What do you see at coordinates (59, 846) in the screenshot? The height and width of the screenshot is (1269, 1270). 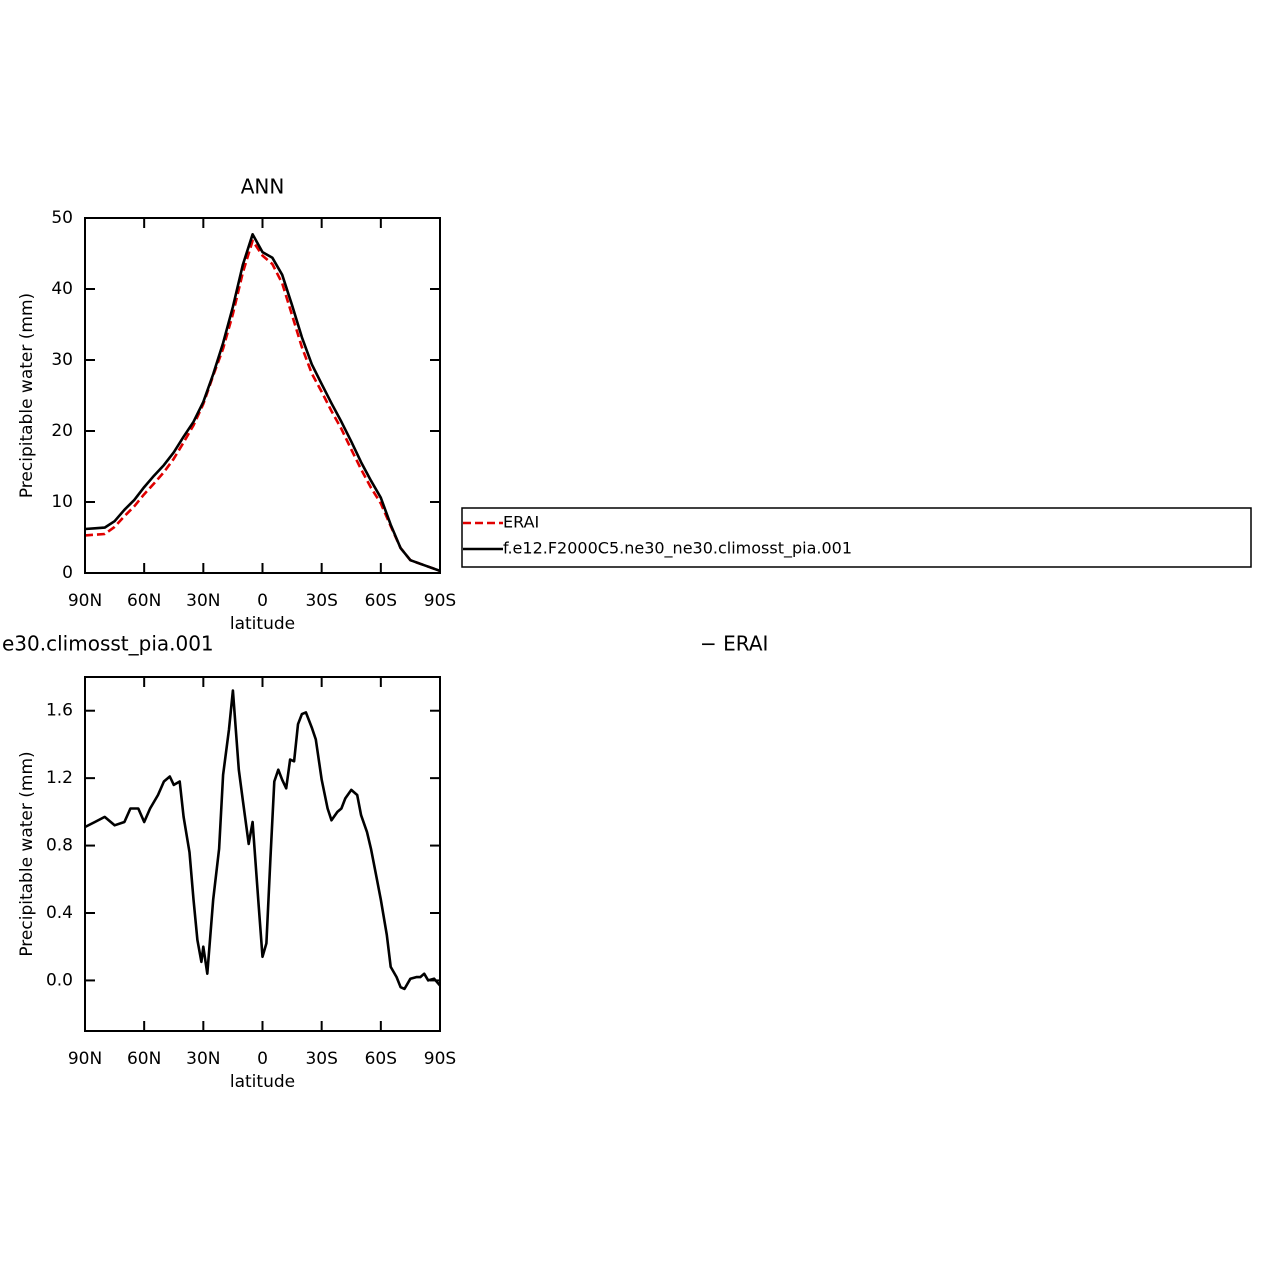 I see `y-tick-label: 0.8` at bounding box center [59, 846].